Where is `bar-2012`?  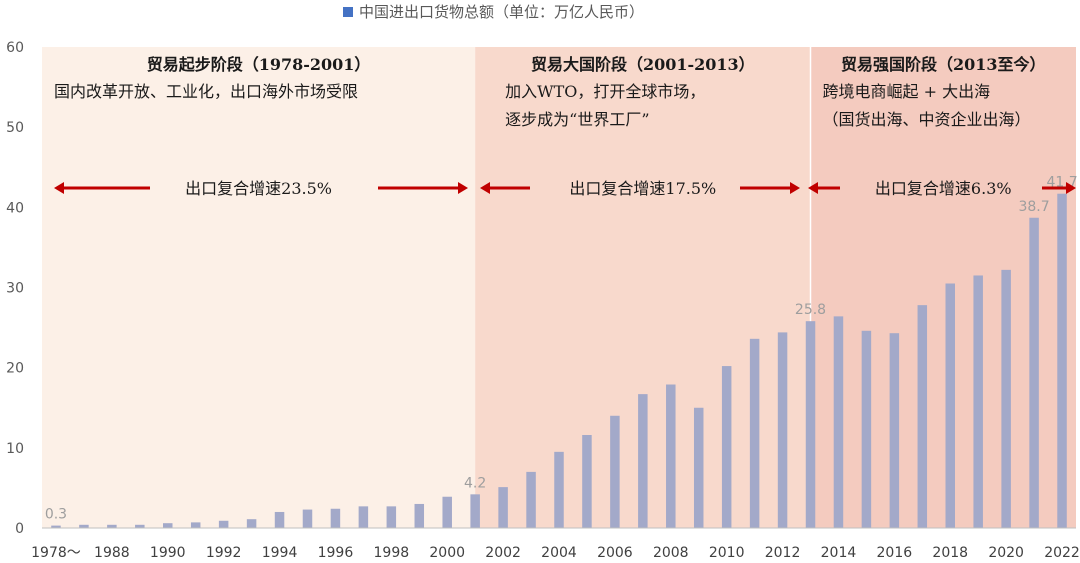 bar-2012 is located at coordinates (782, 430).